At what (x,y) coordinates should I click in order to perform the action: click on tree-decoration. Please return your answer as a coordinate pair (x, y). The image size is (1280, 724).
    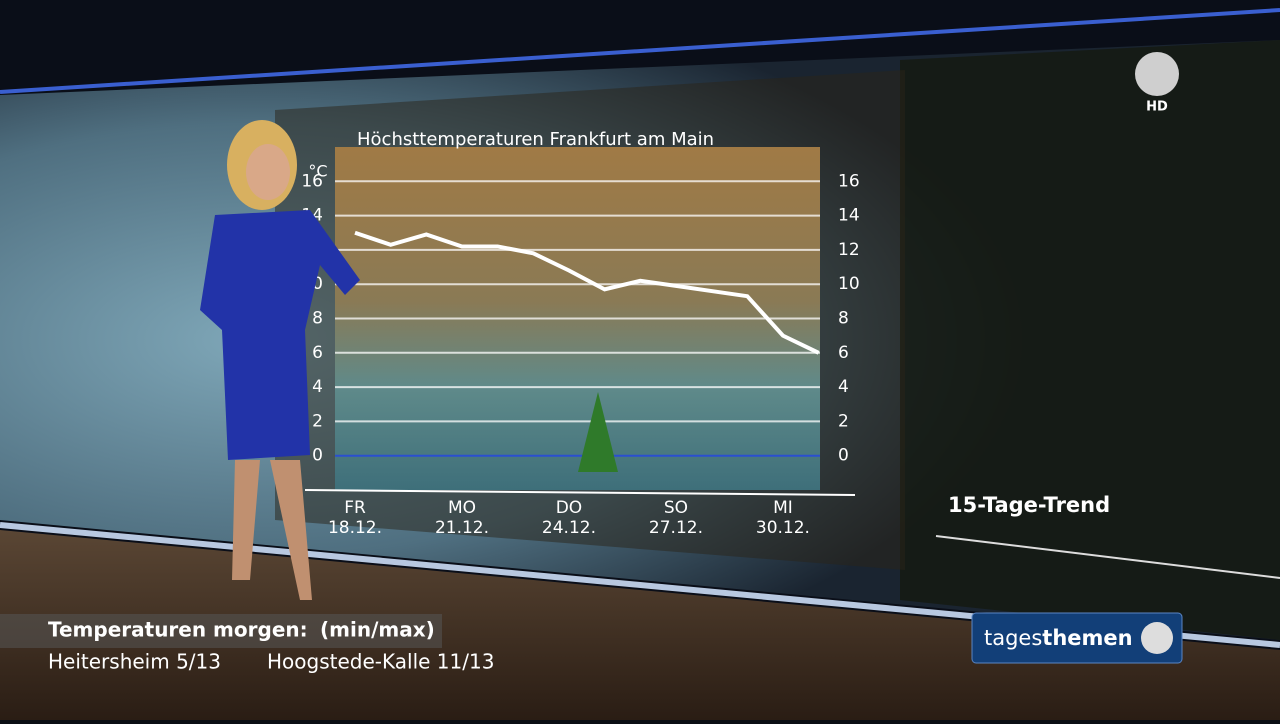
    Looking at the image, I should click on (598, 432).